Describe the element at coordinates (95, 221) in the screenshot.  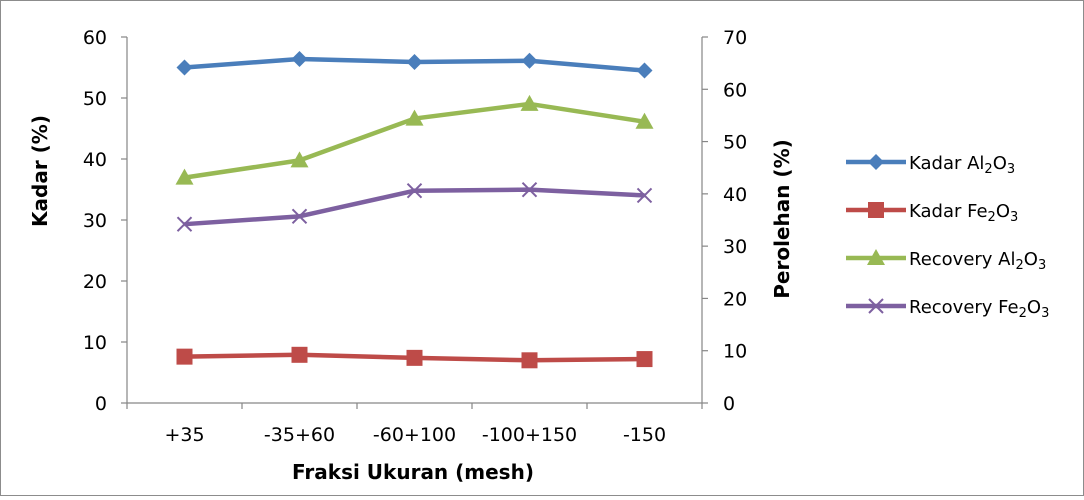
I see `y-tick-label: 30` at that location.